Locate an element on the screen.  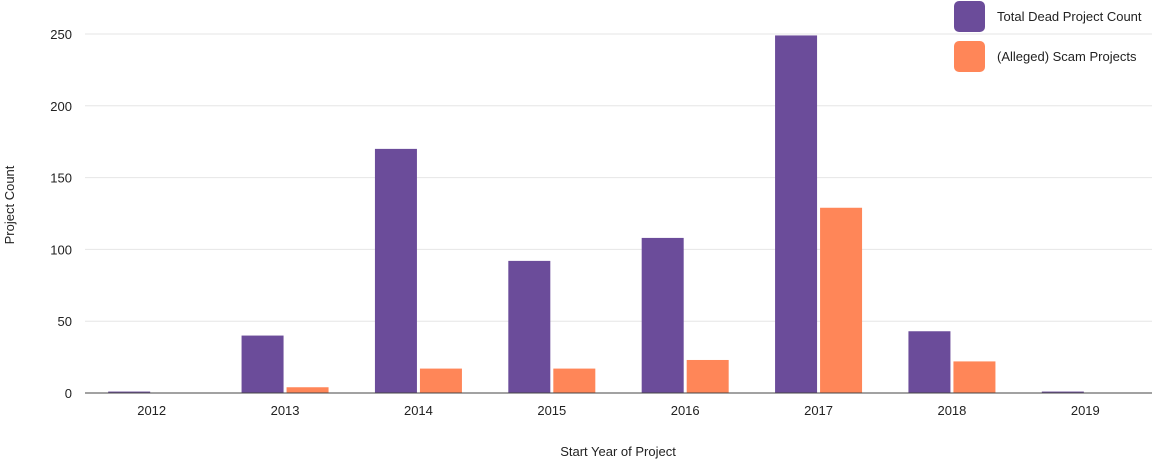
bar-total-dead-2016 is located at coordinates (662, 315).